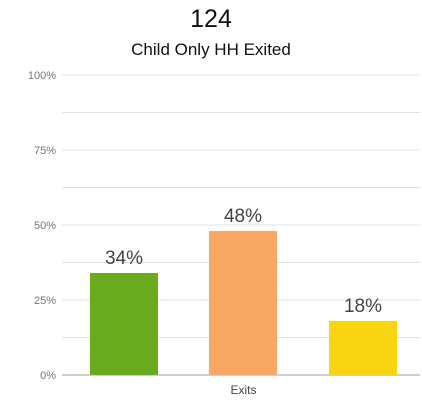 The width and height of the screenshot is (422, 400). What do you see at coordinates (363, 306) in the screenshot?
I see `bar-data-label: 18%` at bounding box center [363, 306].